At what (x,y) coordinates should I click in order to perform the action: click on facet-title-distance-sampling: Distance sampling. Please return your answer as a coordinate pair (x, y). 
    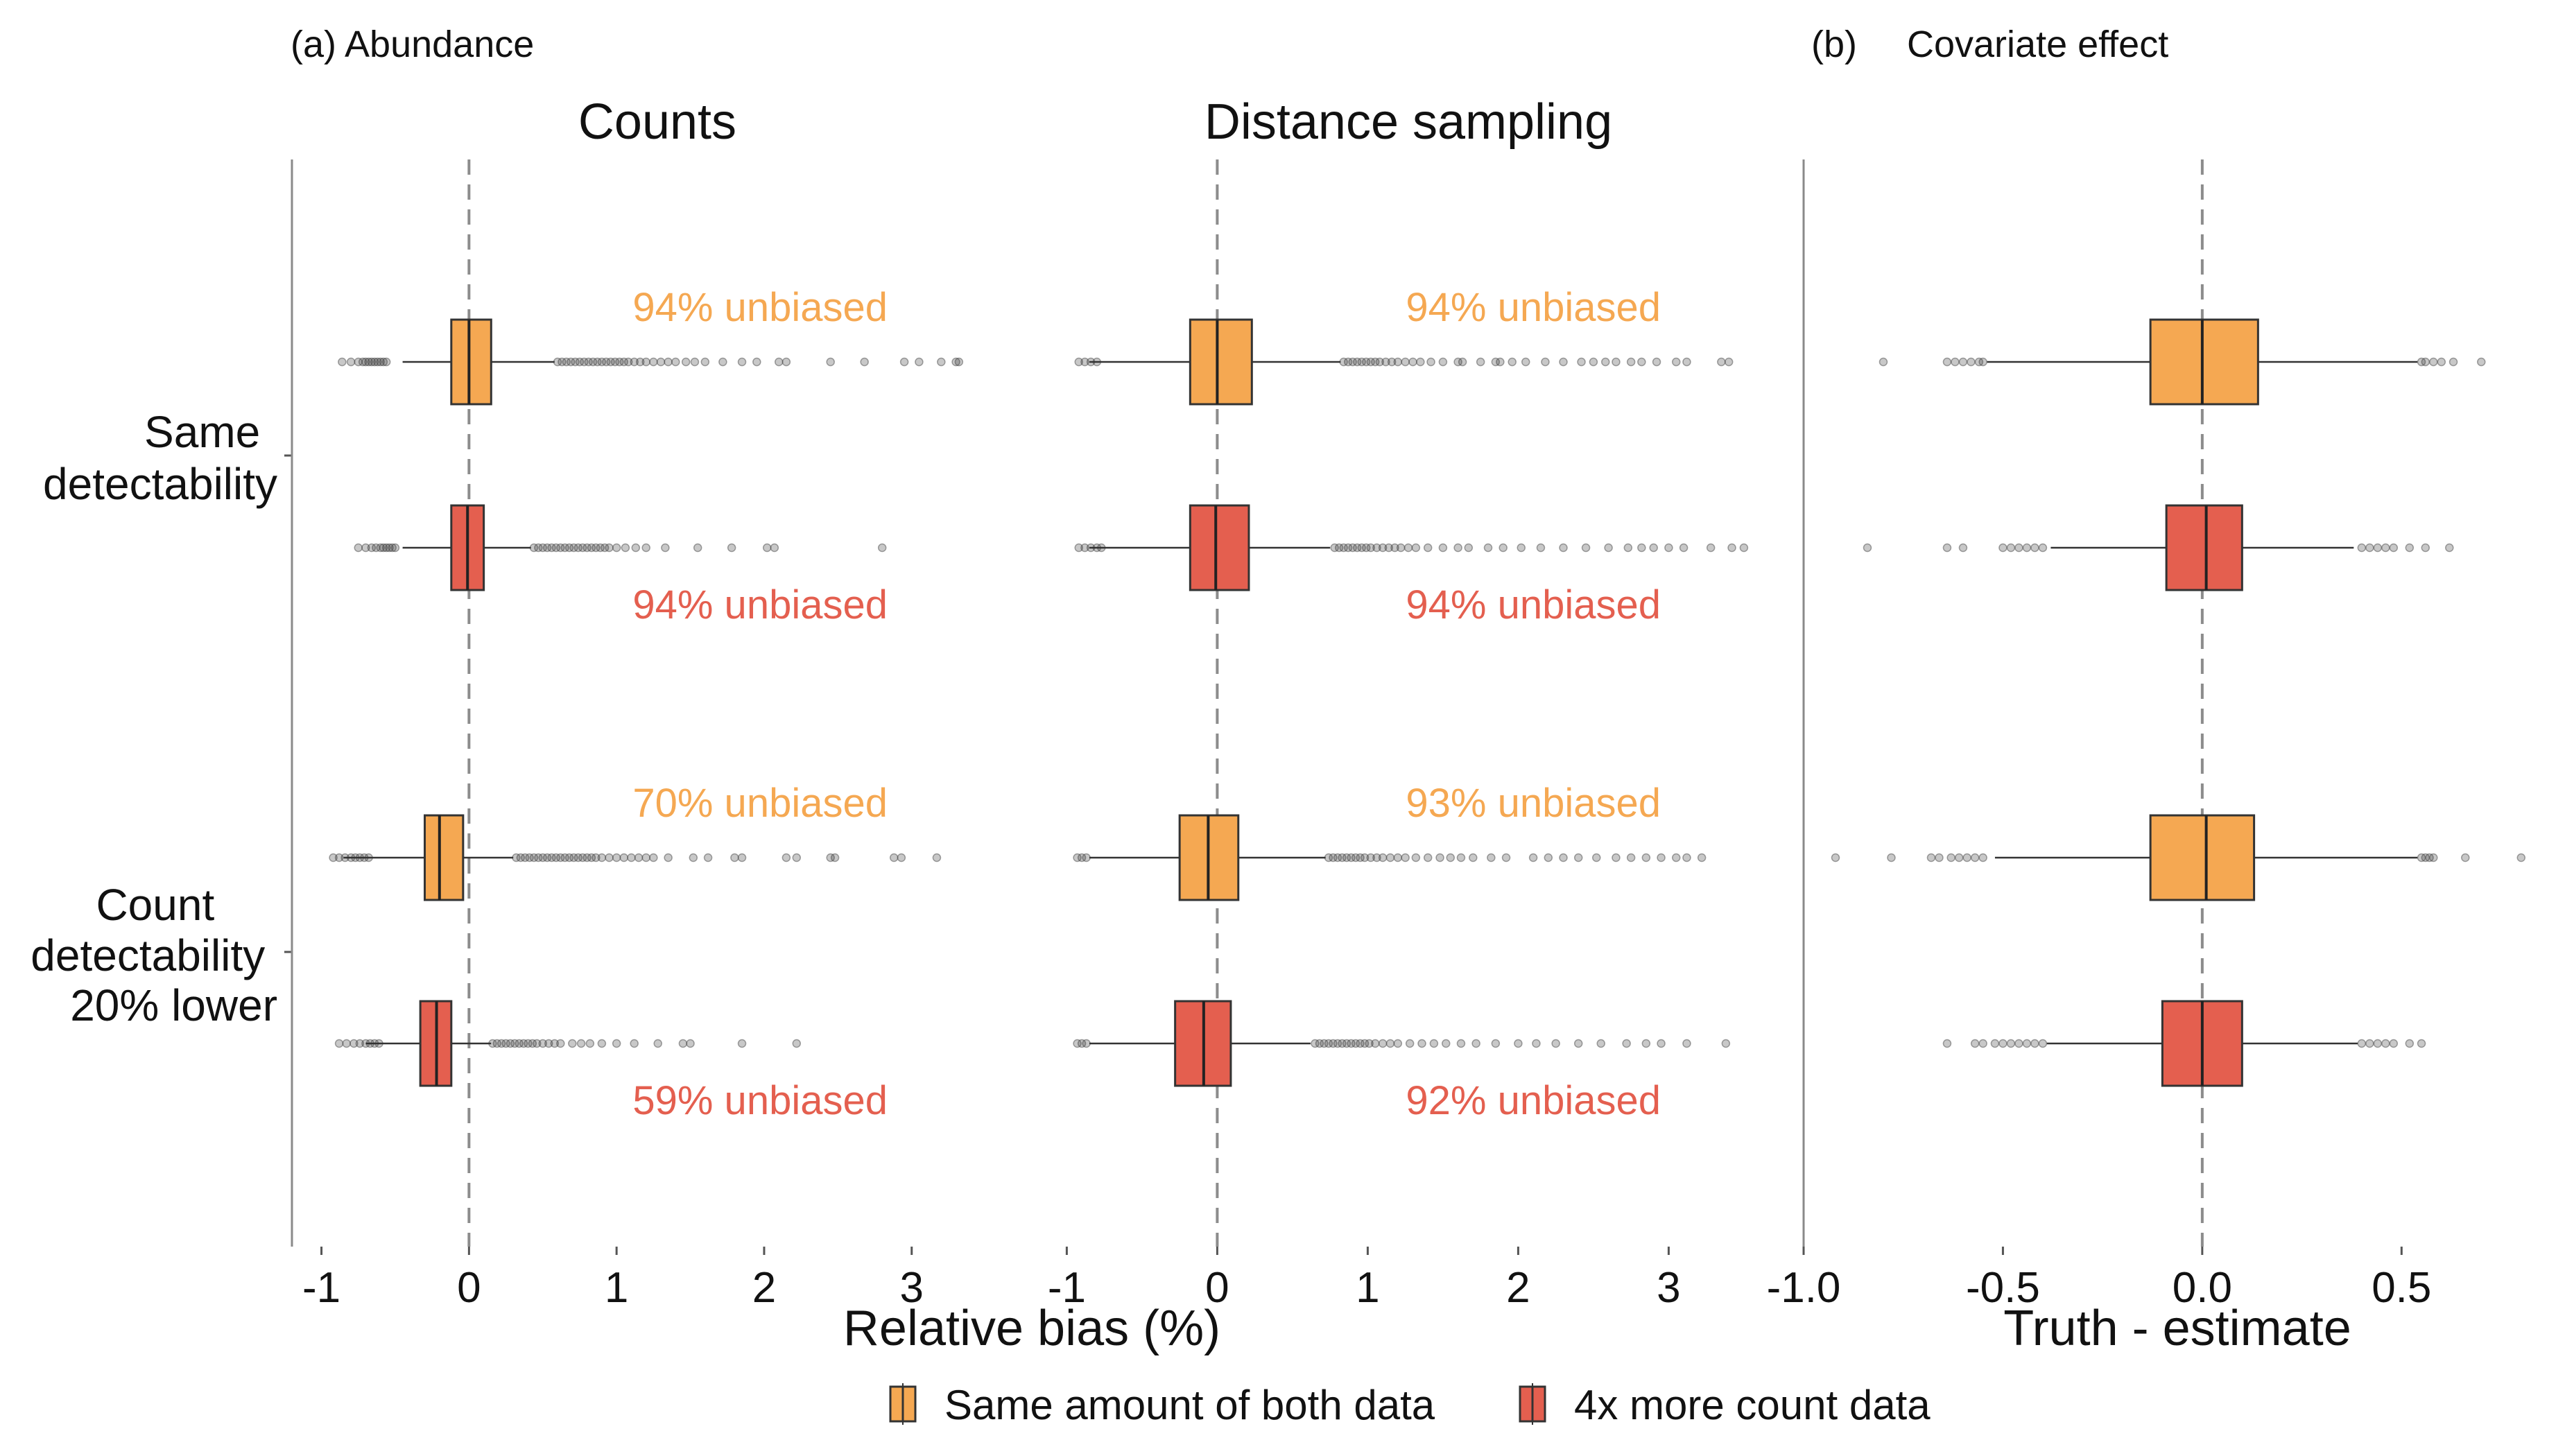
    Looking at the image, I should click on (1408, 122).